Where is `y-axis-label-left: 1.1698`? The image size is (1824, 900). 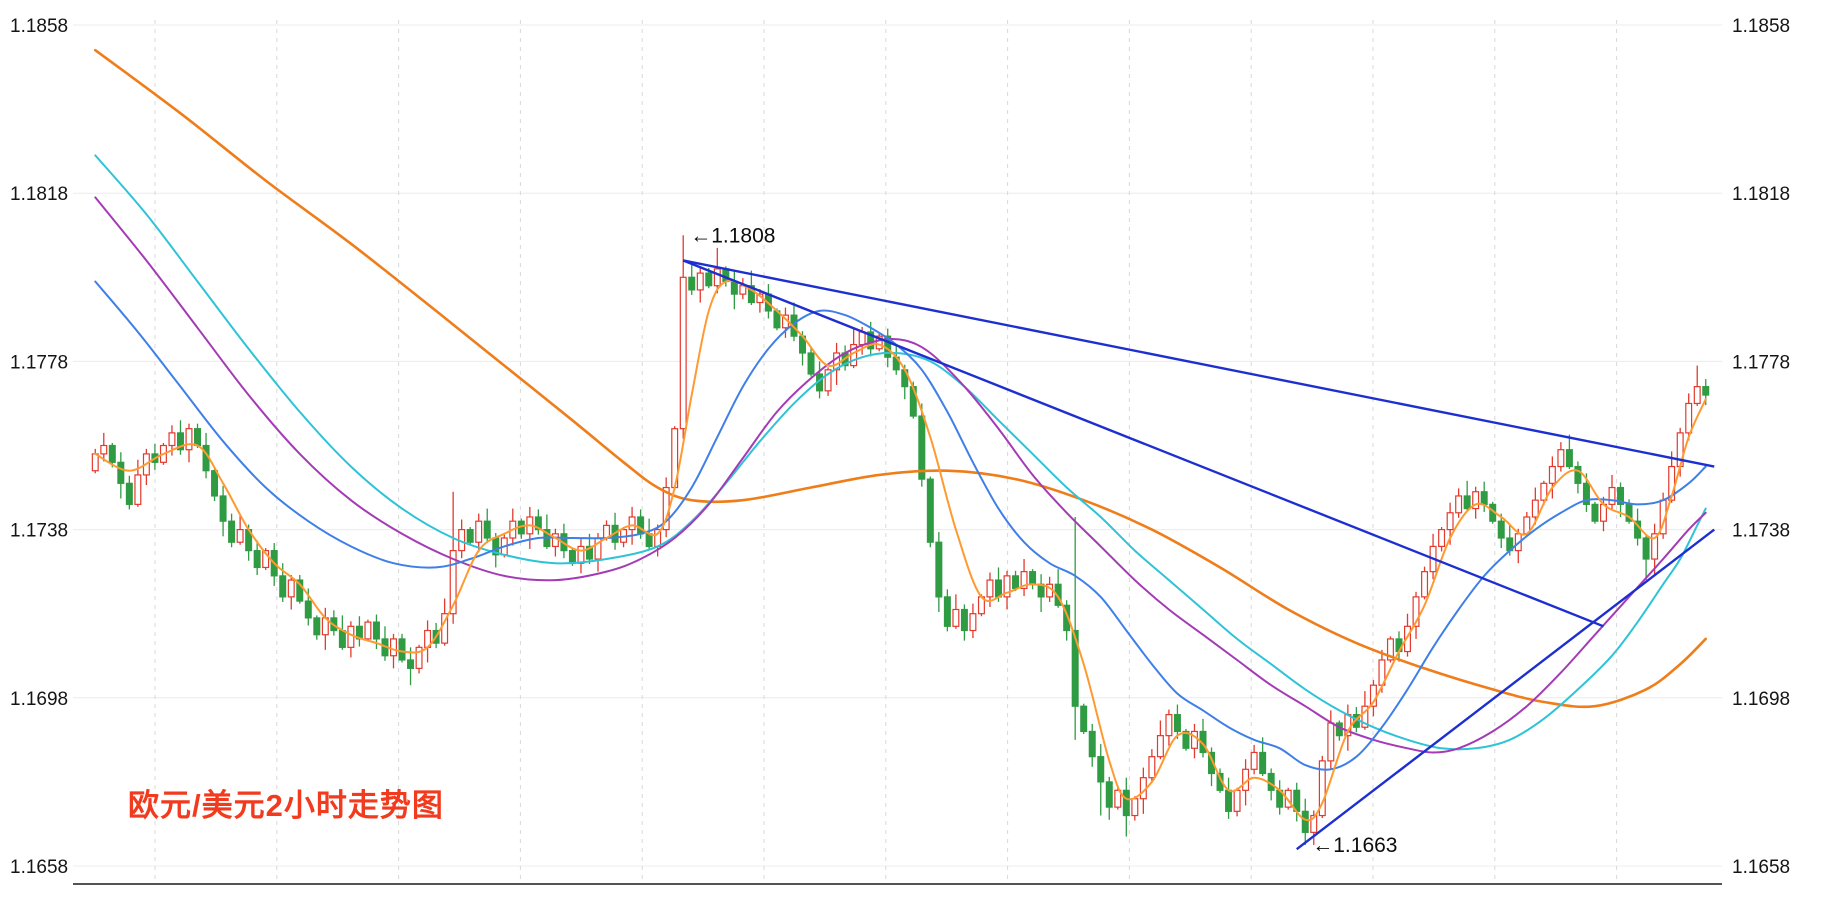
y-axis-label-left: 1.1698 is located at coordinates (39, 699).